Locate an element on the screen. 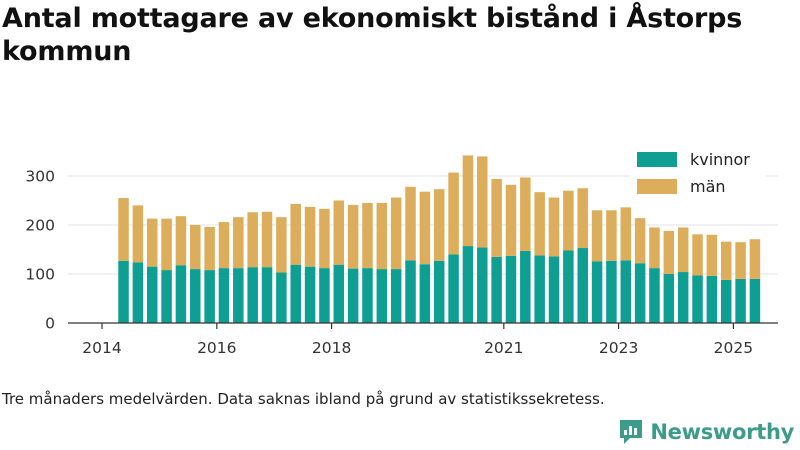  legend: kvinnor män is located at coordinates (698, 174).